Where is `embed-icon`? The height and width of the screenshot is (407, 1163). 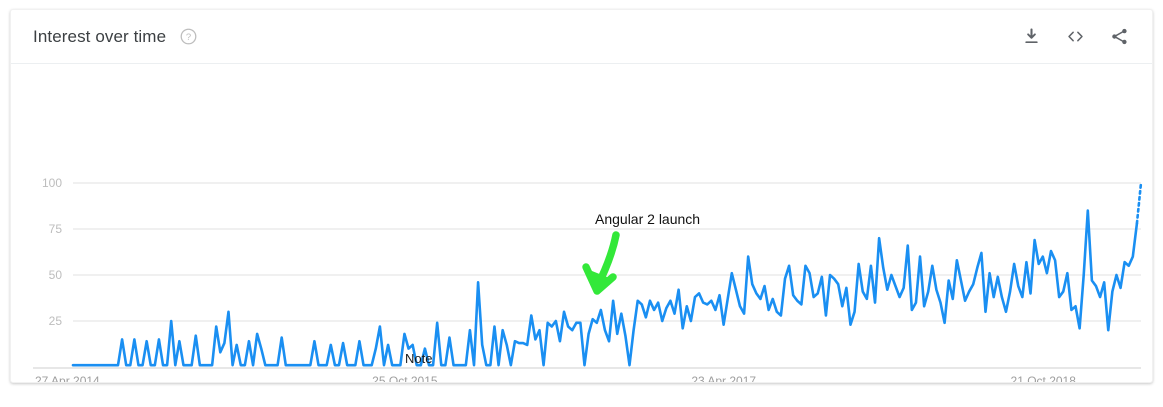
embed-icon is located at coordinates (1075, 37).